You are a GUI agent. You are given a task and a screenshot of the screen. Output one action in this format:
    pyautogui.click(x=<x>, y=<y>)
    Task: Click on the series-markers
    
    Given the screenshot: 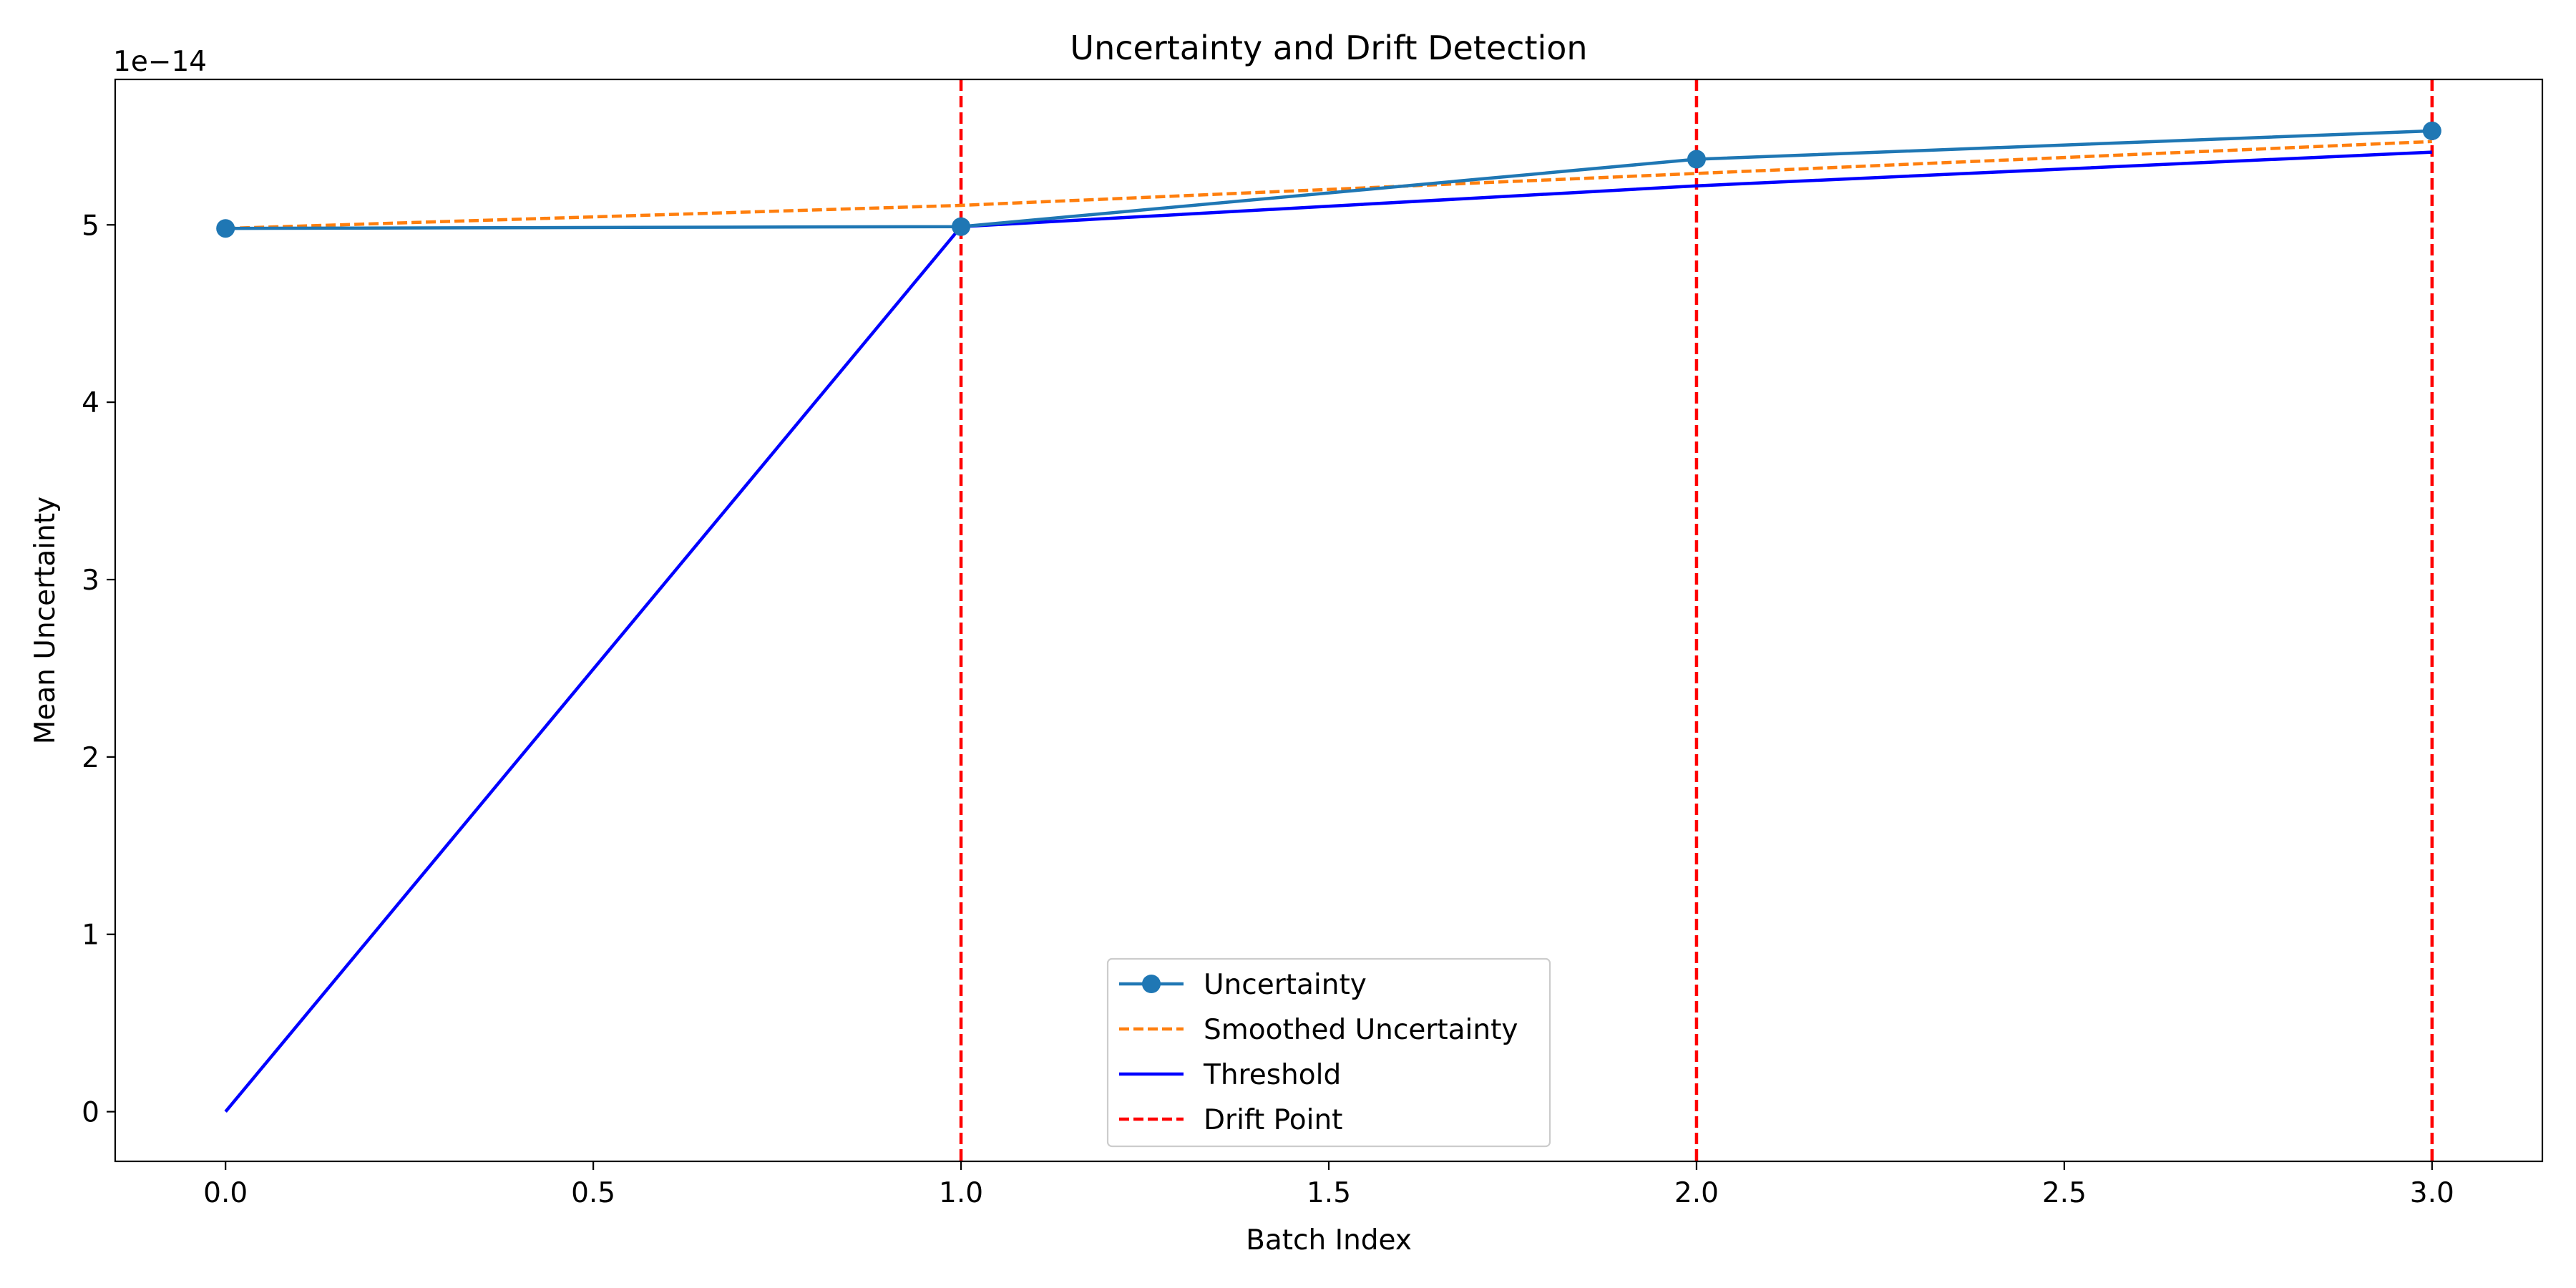 What is the action you would take?
    pyautogui.click(x=1328, y=179)
    